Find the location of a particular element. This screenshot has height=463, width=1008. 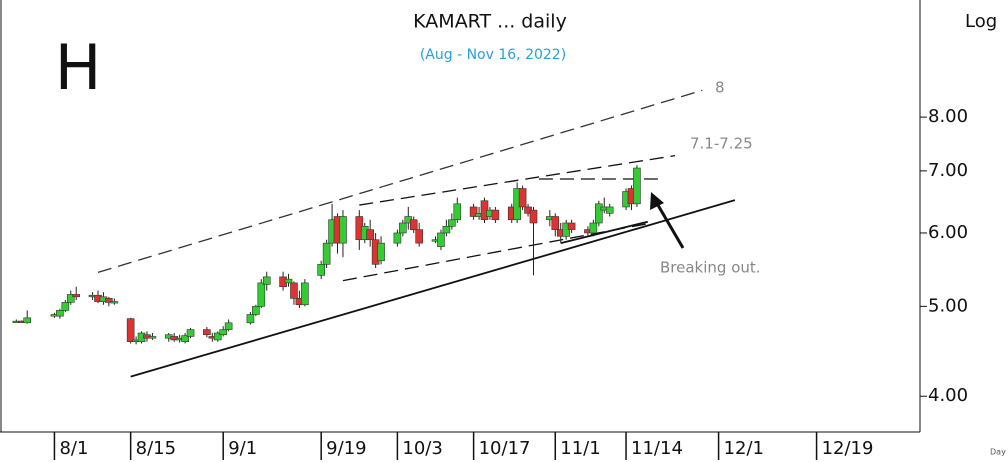

x-tick-label: 8/15 is located at coordinates (156, 448).